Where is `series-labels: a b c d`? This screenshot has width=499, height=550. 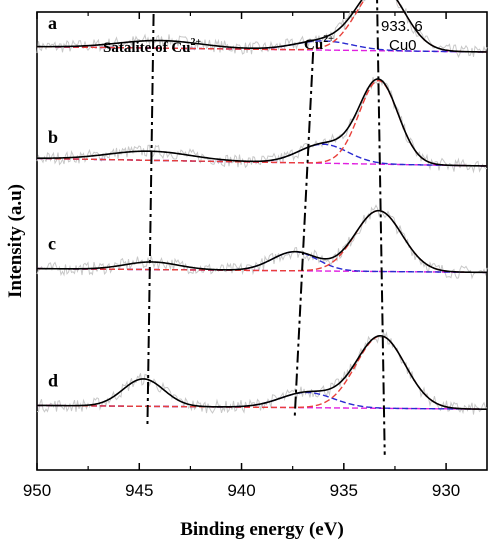
series-labels: a b c d is located at coordinates (53, 201).